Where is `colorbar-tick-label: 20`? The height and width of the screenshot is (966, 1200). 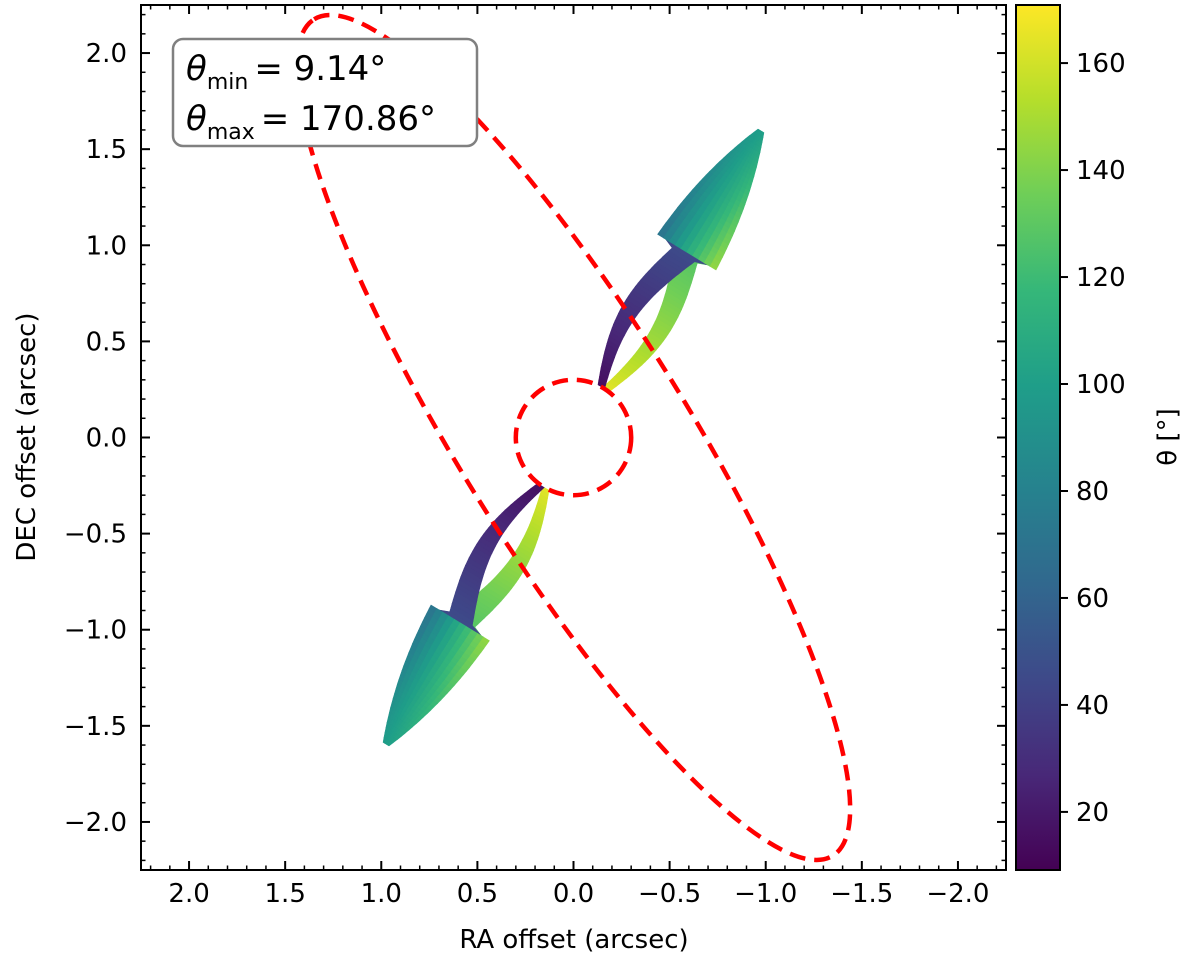 colorbar-tick-label: 20 is located at coordinates (1092, 813).